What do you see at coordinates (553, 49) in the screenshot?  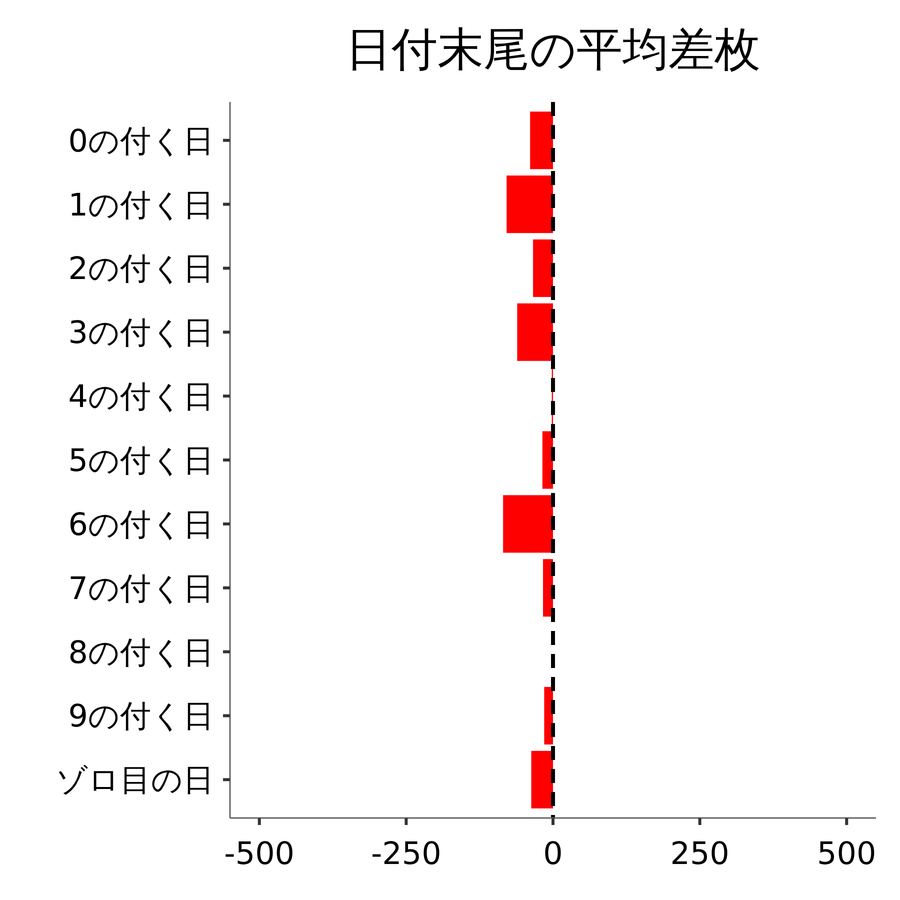 I see `chart-title: 日付末尾の平均差枚` at bounding box center [553, 49].